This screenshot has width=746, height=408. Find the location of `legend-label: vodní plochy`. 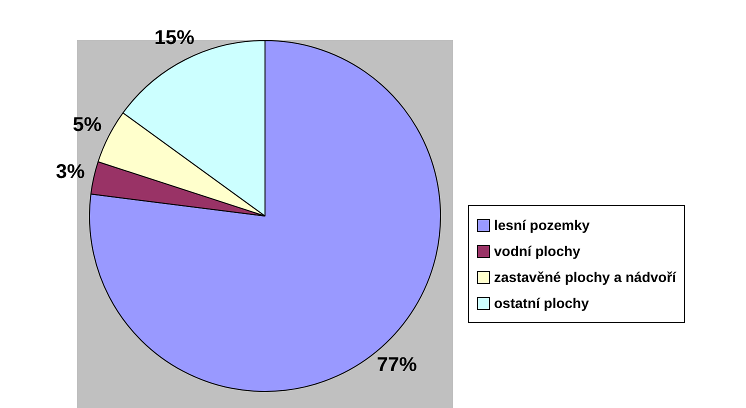

legend-label: vodní plochy is located at coordinates (537, 251).